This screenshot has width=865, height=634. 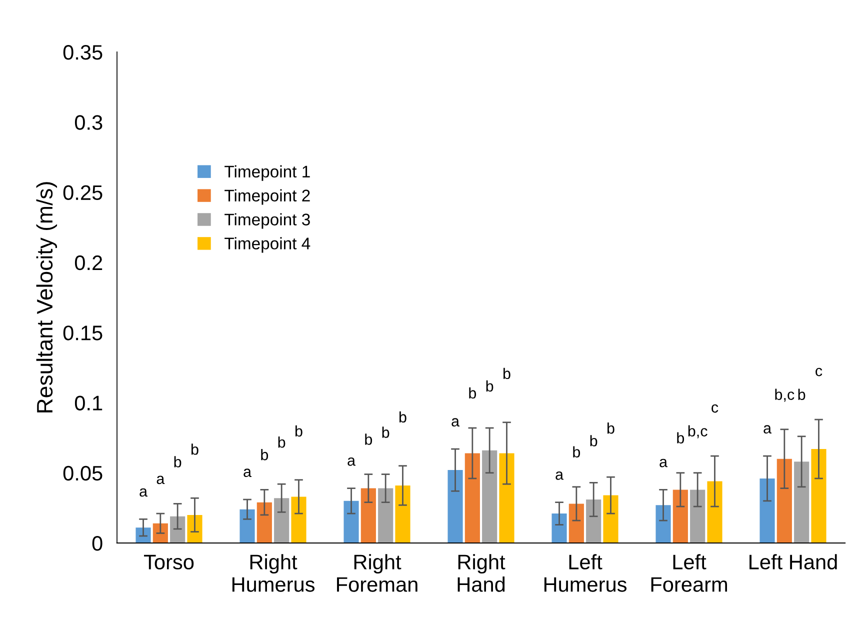 I want to click on x-tick-label: Right Hand, so click(x=482, y=573).